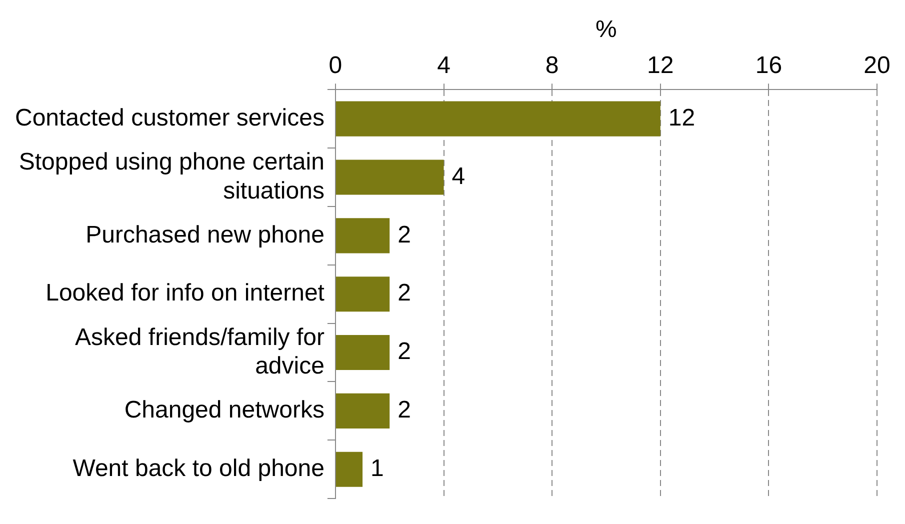  What do you see at coordinates (552, 65) in the screenshot?
I see `x-tick-label: 8` at bounding box center [552, 65].